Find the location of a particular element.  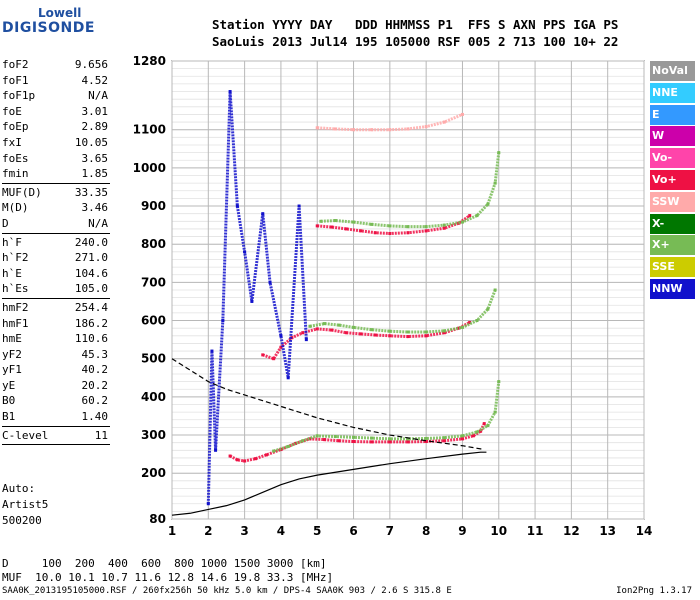

param-name: yE is located at coordinates (9, 385).